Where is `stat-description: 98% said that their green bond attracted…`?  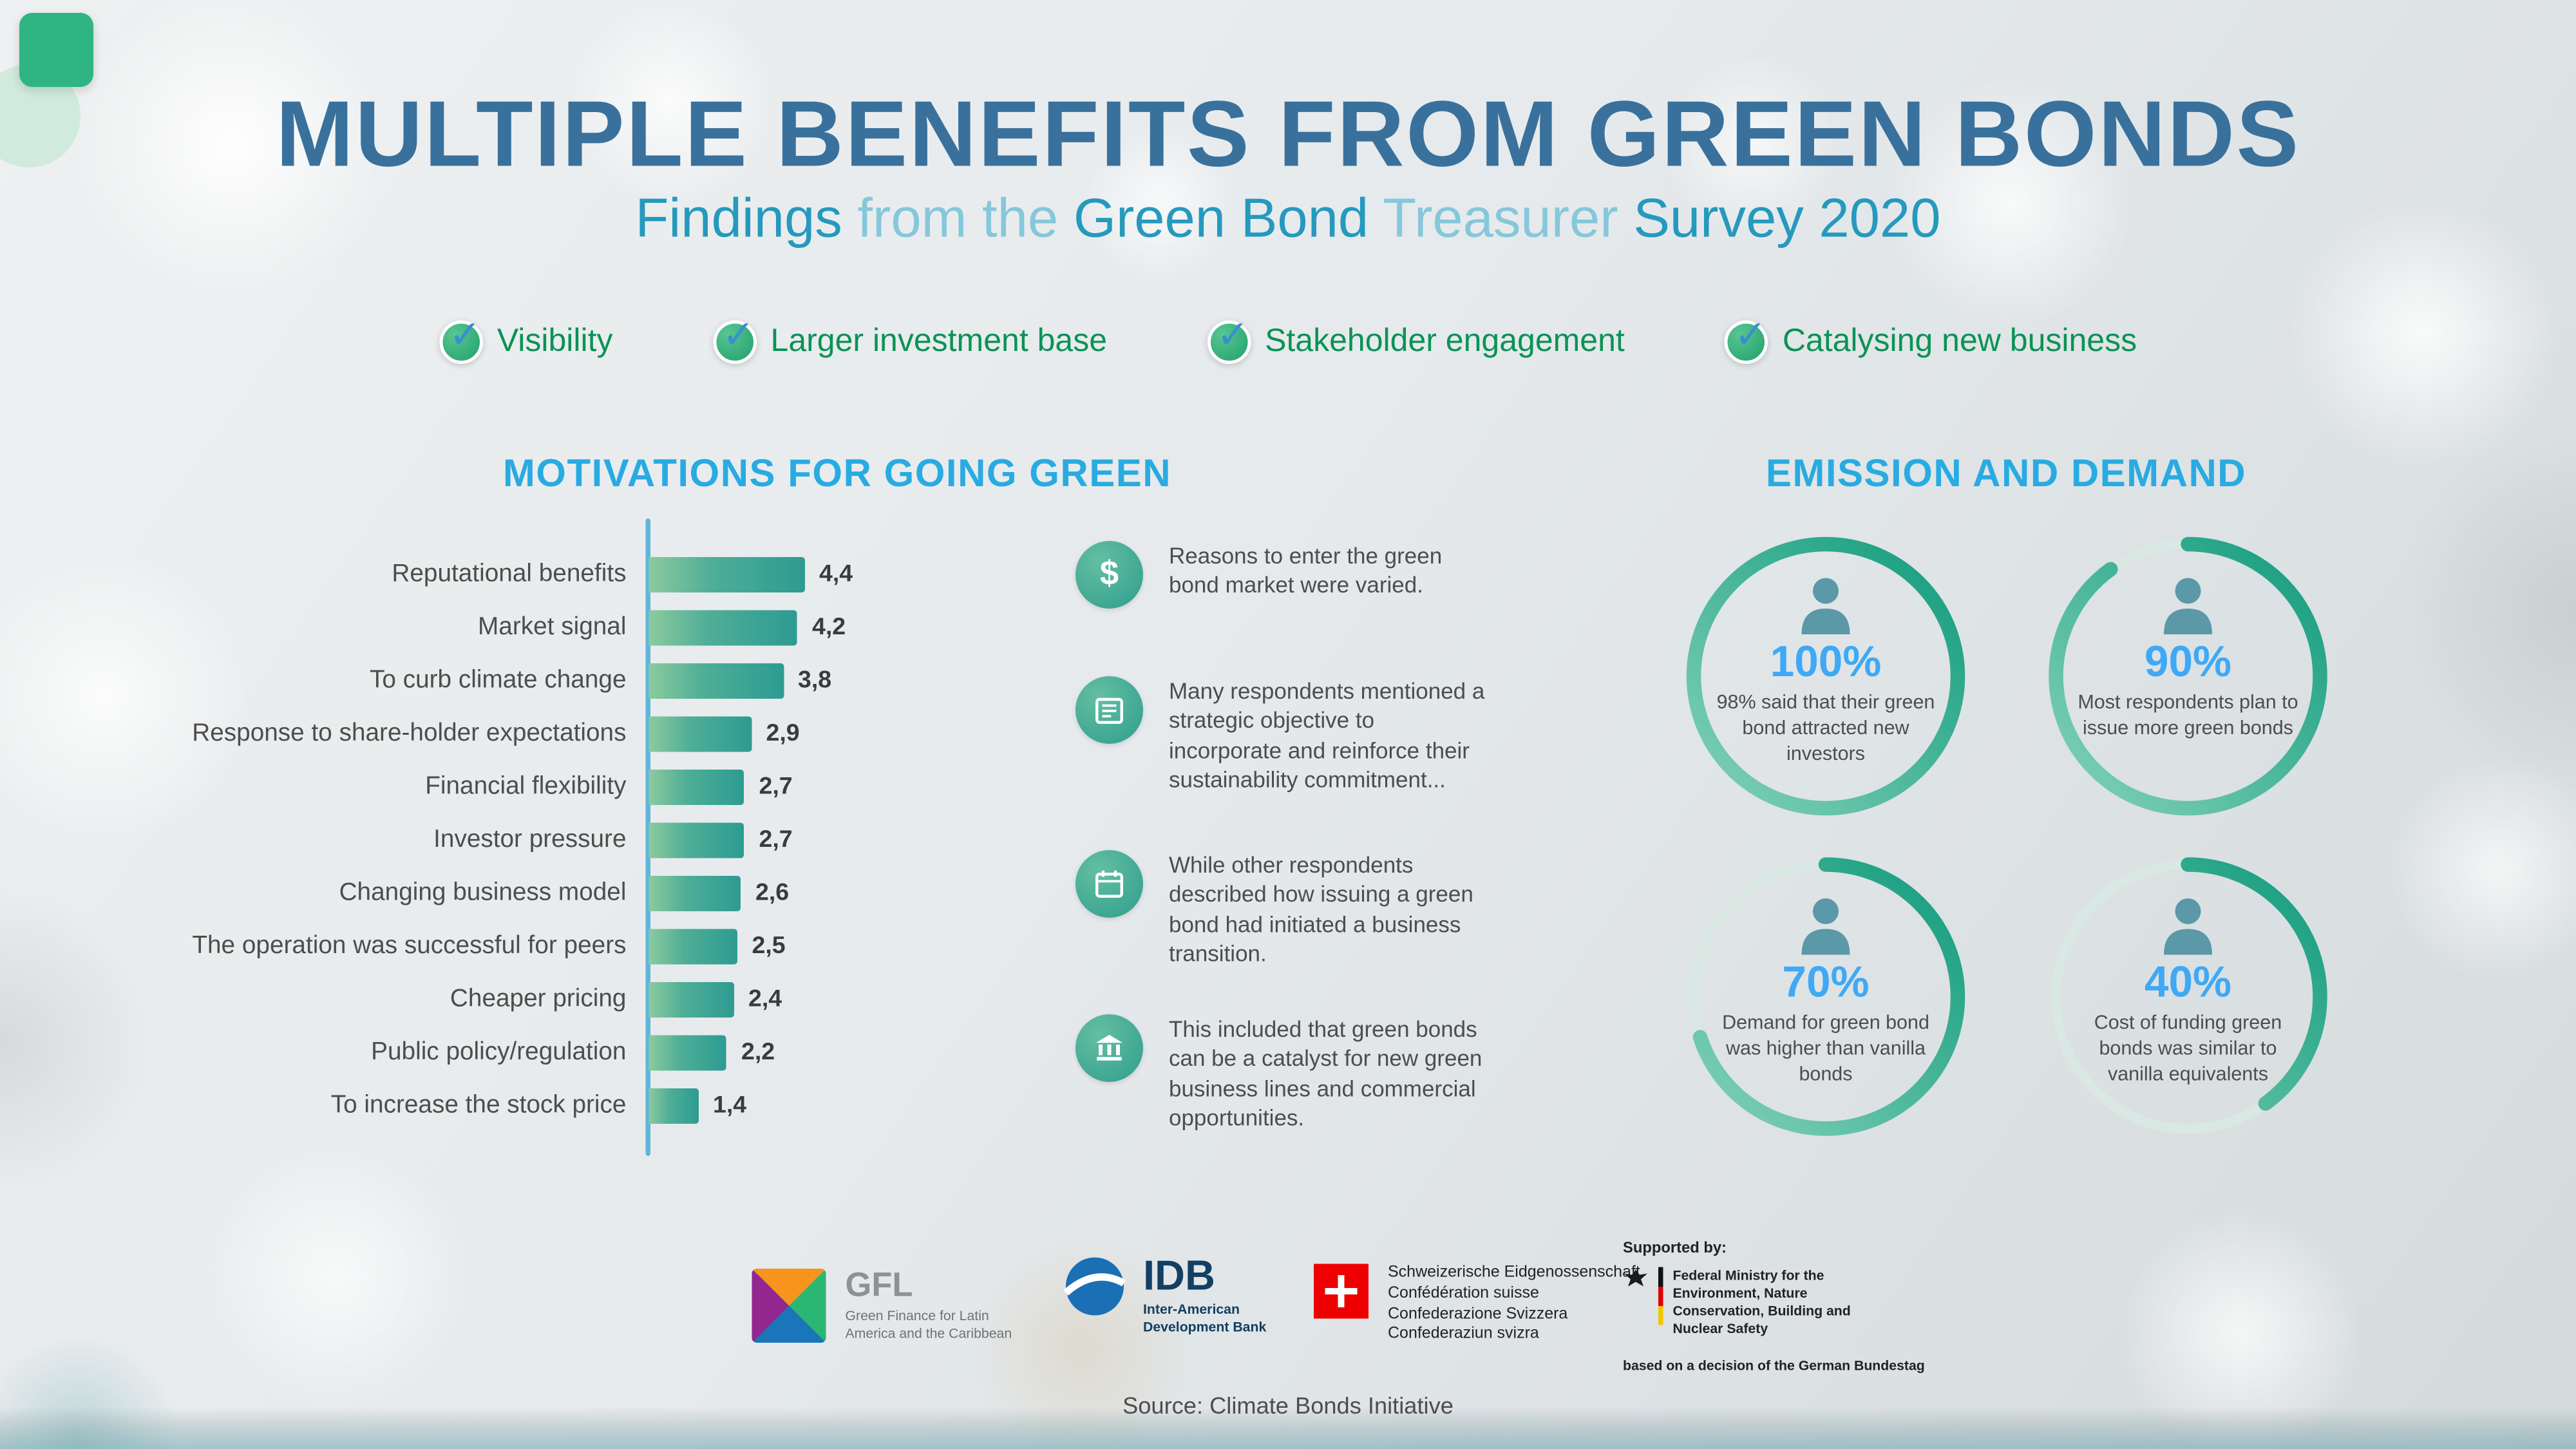
stat-description: 98% said that their green bond attracted… is located at coordinates (1826, 727).